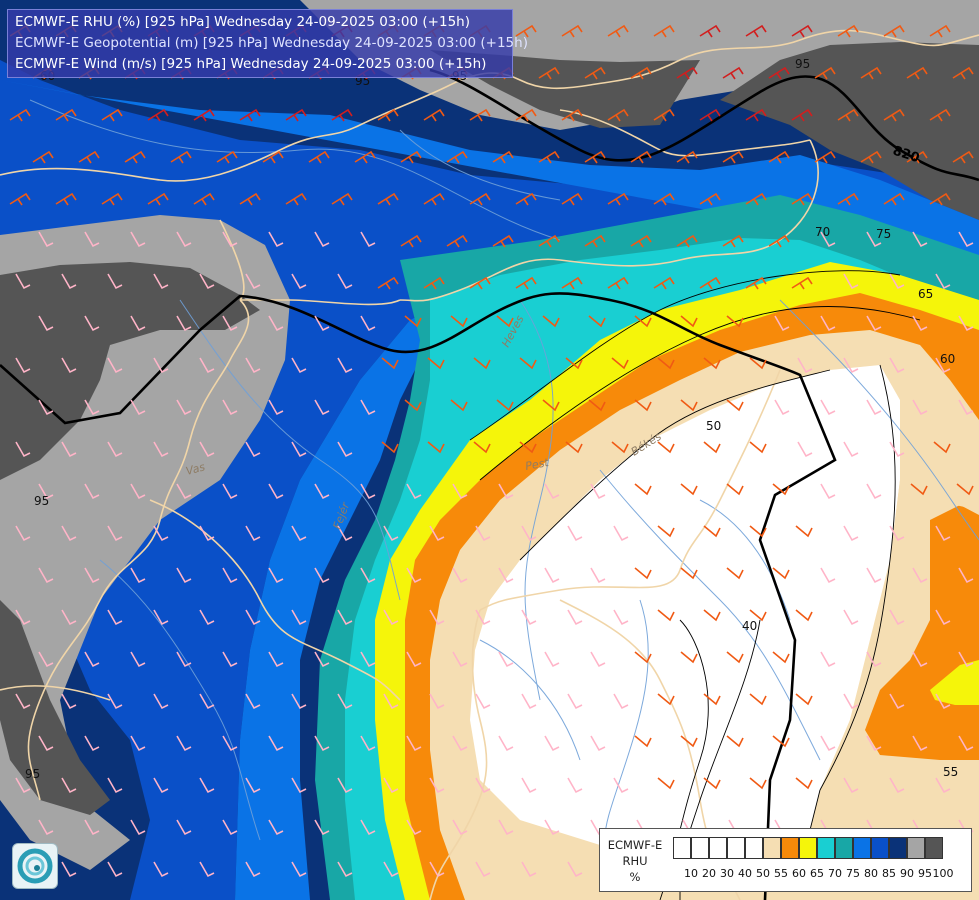  What do you see at coordinates (55, 707) in the screenshot?
I see `rh-band-95-southwest` at bounding box center [55, 707].